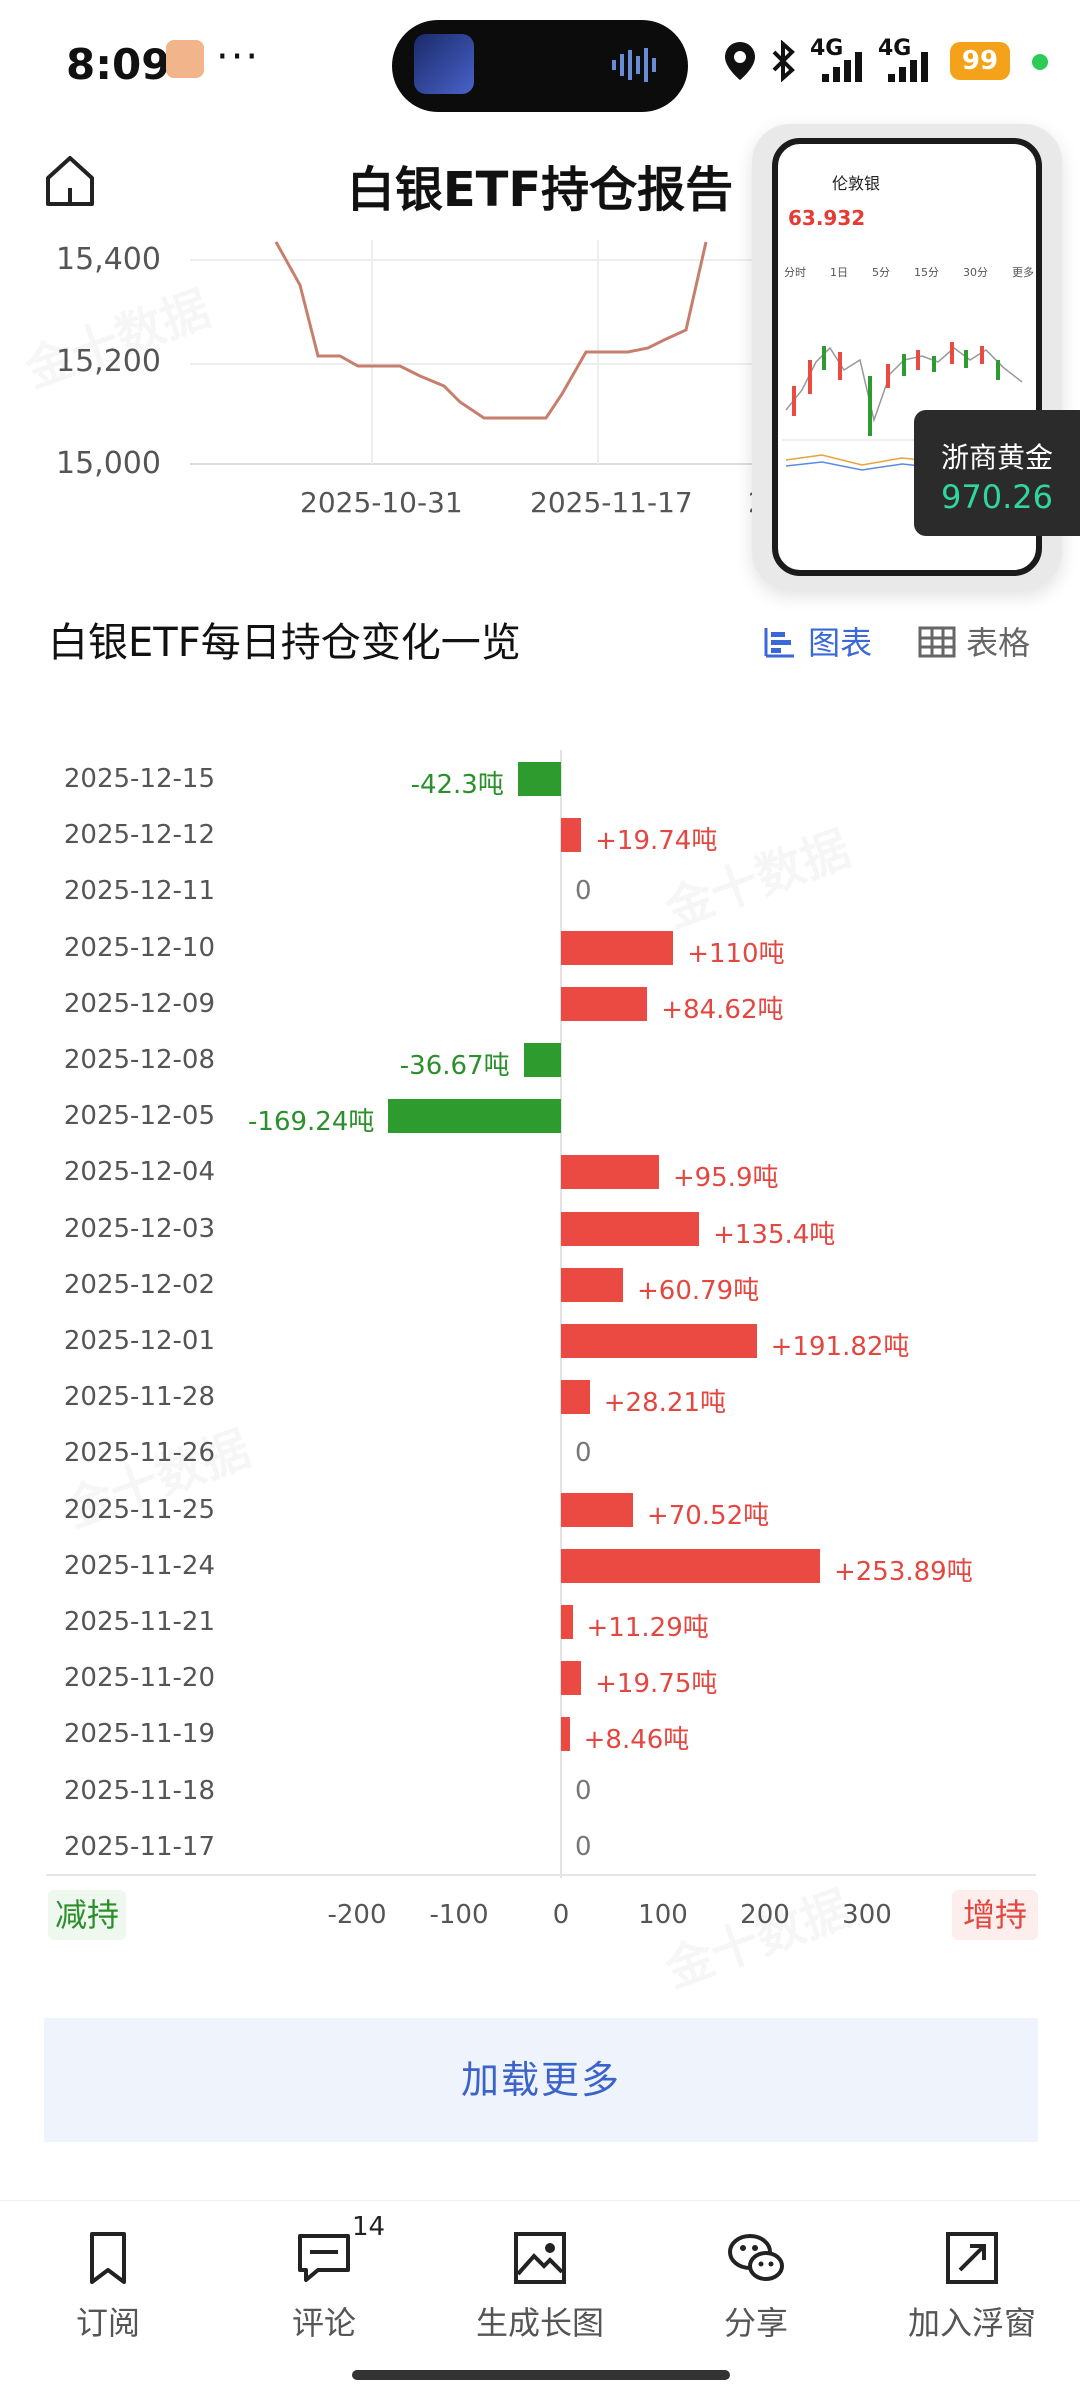 Image resolution: width=1080 pixels, height=2401 pixels. I want to click on mini-tab: 30分, so click(975, 272).